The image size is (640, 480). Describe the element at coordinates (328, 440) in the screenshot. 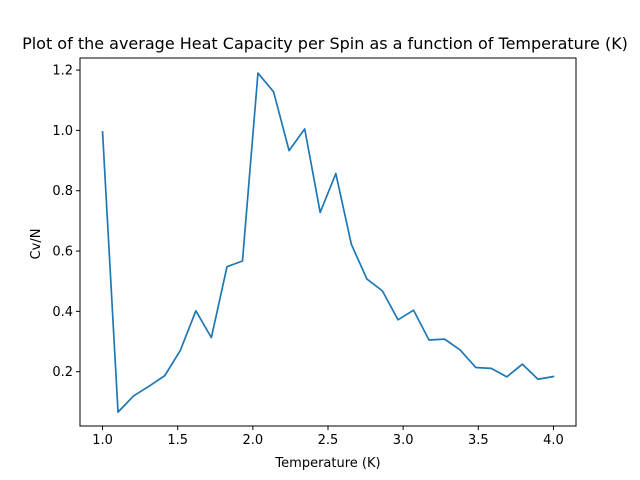

I see `x-tick-label: 2.5` at that location.